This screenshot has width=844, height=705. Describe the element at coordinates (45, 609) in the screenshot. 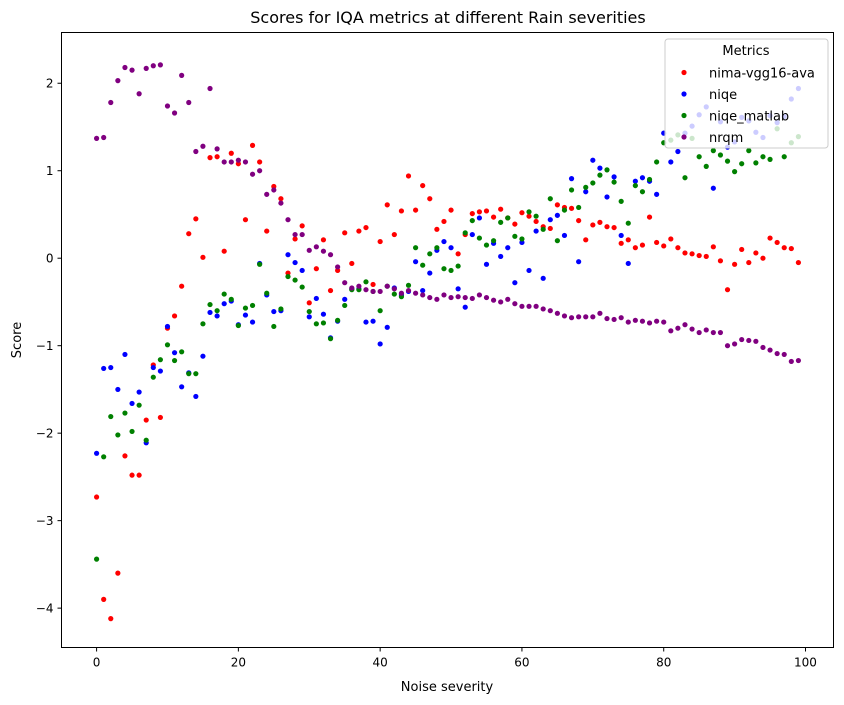

I see `y-tick-label: −4` at that location.